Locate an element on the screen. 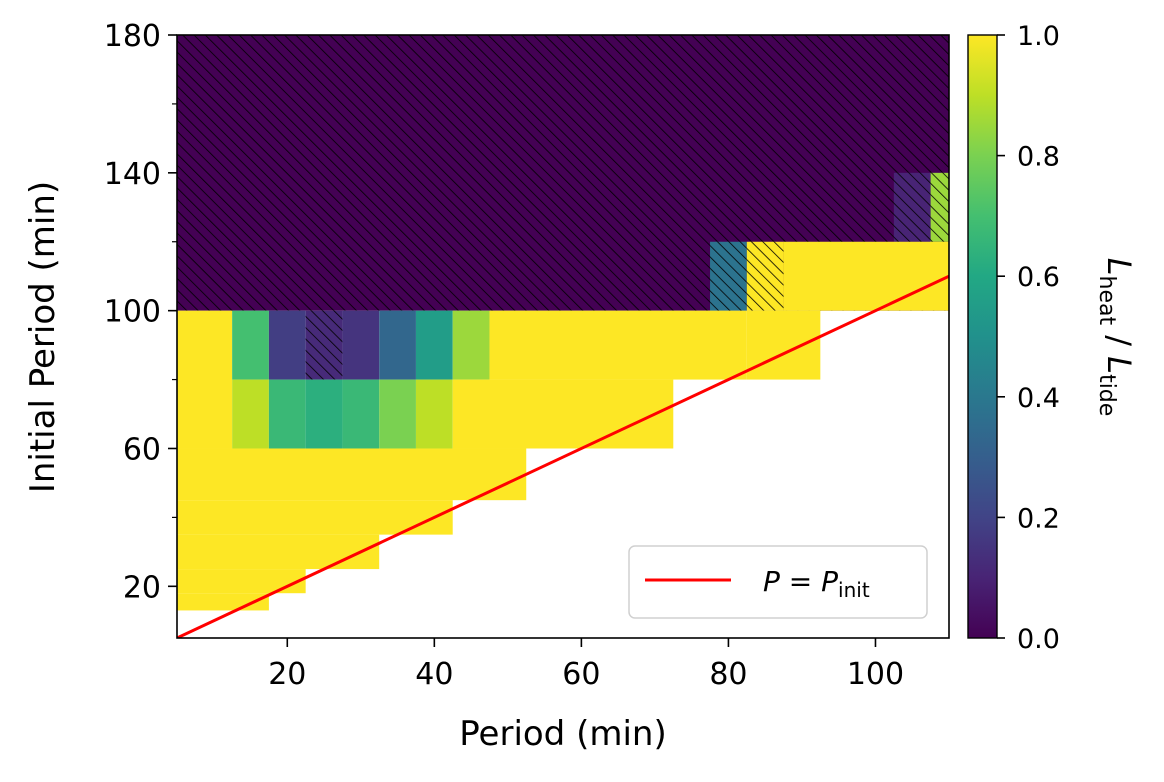  colorbar-tick-label: 0.0 is located at coordinates (1038, 639).